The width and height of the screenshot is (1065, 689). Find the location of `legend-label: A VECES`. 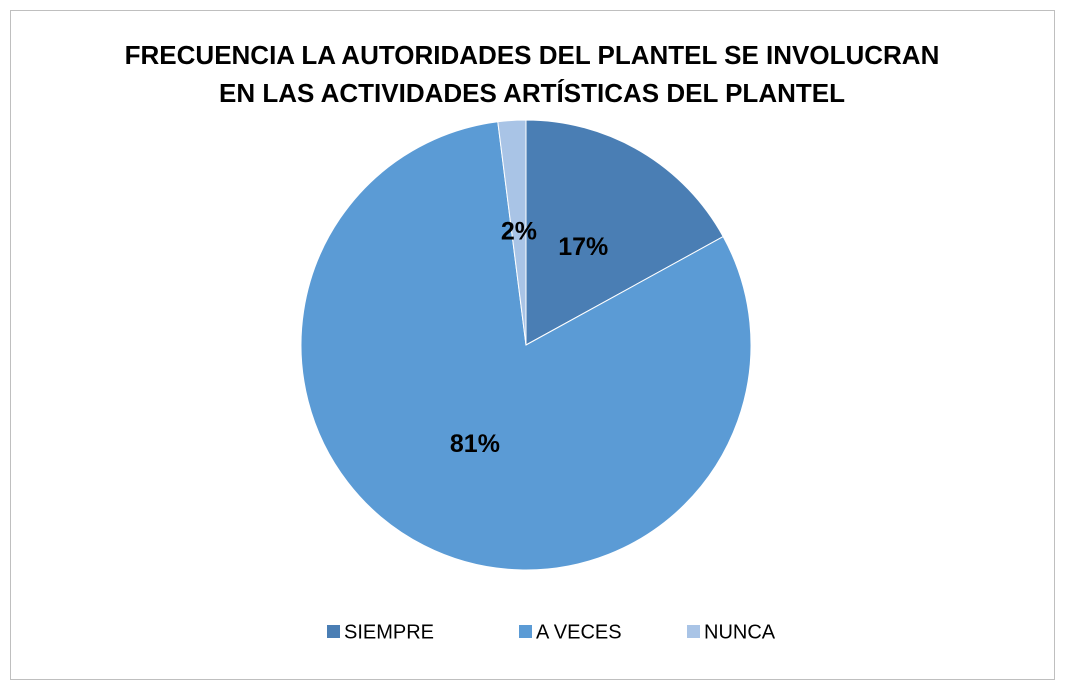

legend-label: A VECES is located at coordinates (579, 632).